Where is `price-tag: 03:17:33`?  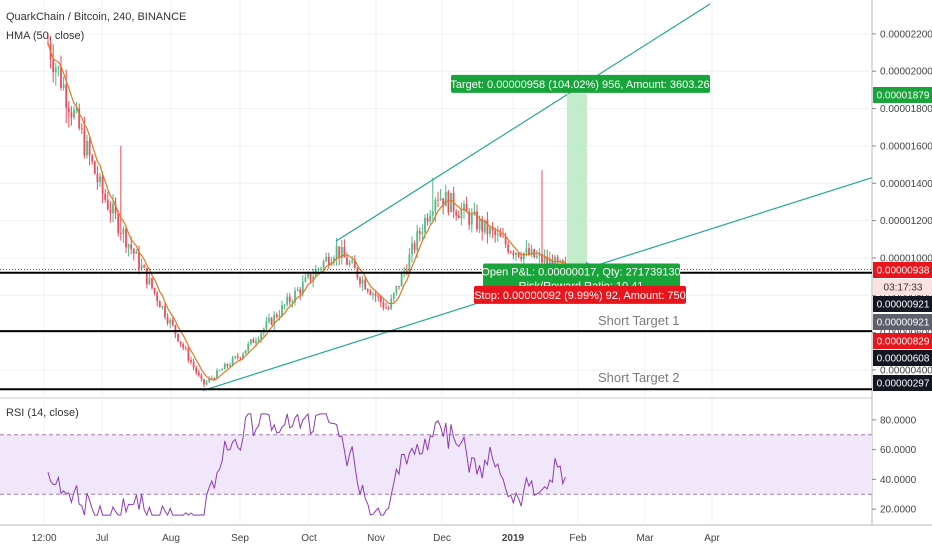 price-tag: 03:17:33 is located at coordinates (903, 288).